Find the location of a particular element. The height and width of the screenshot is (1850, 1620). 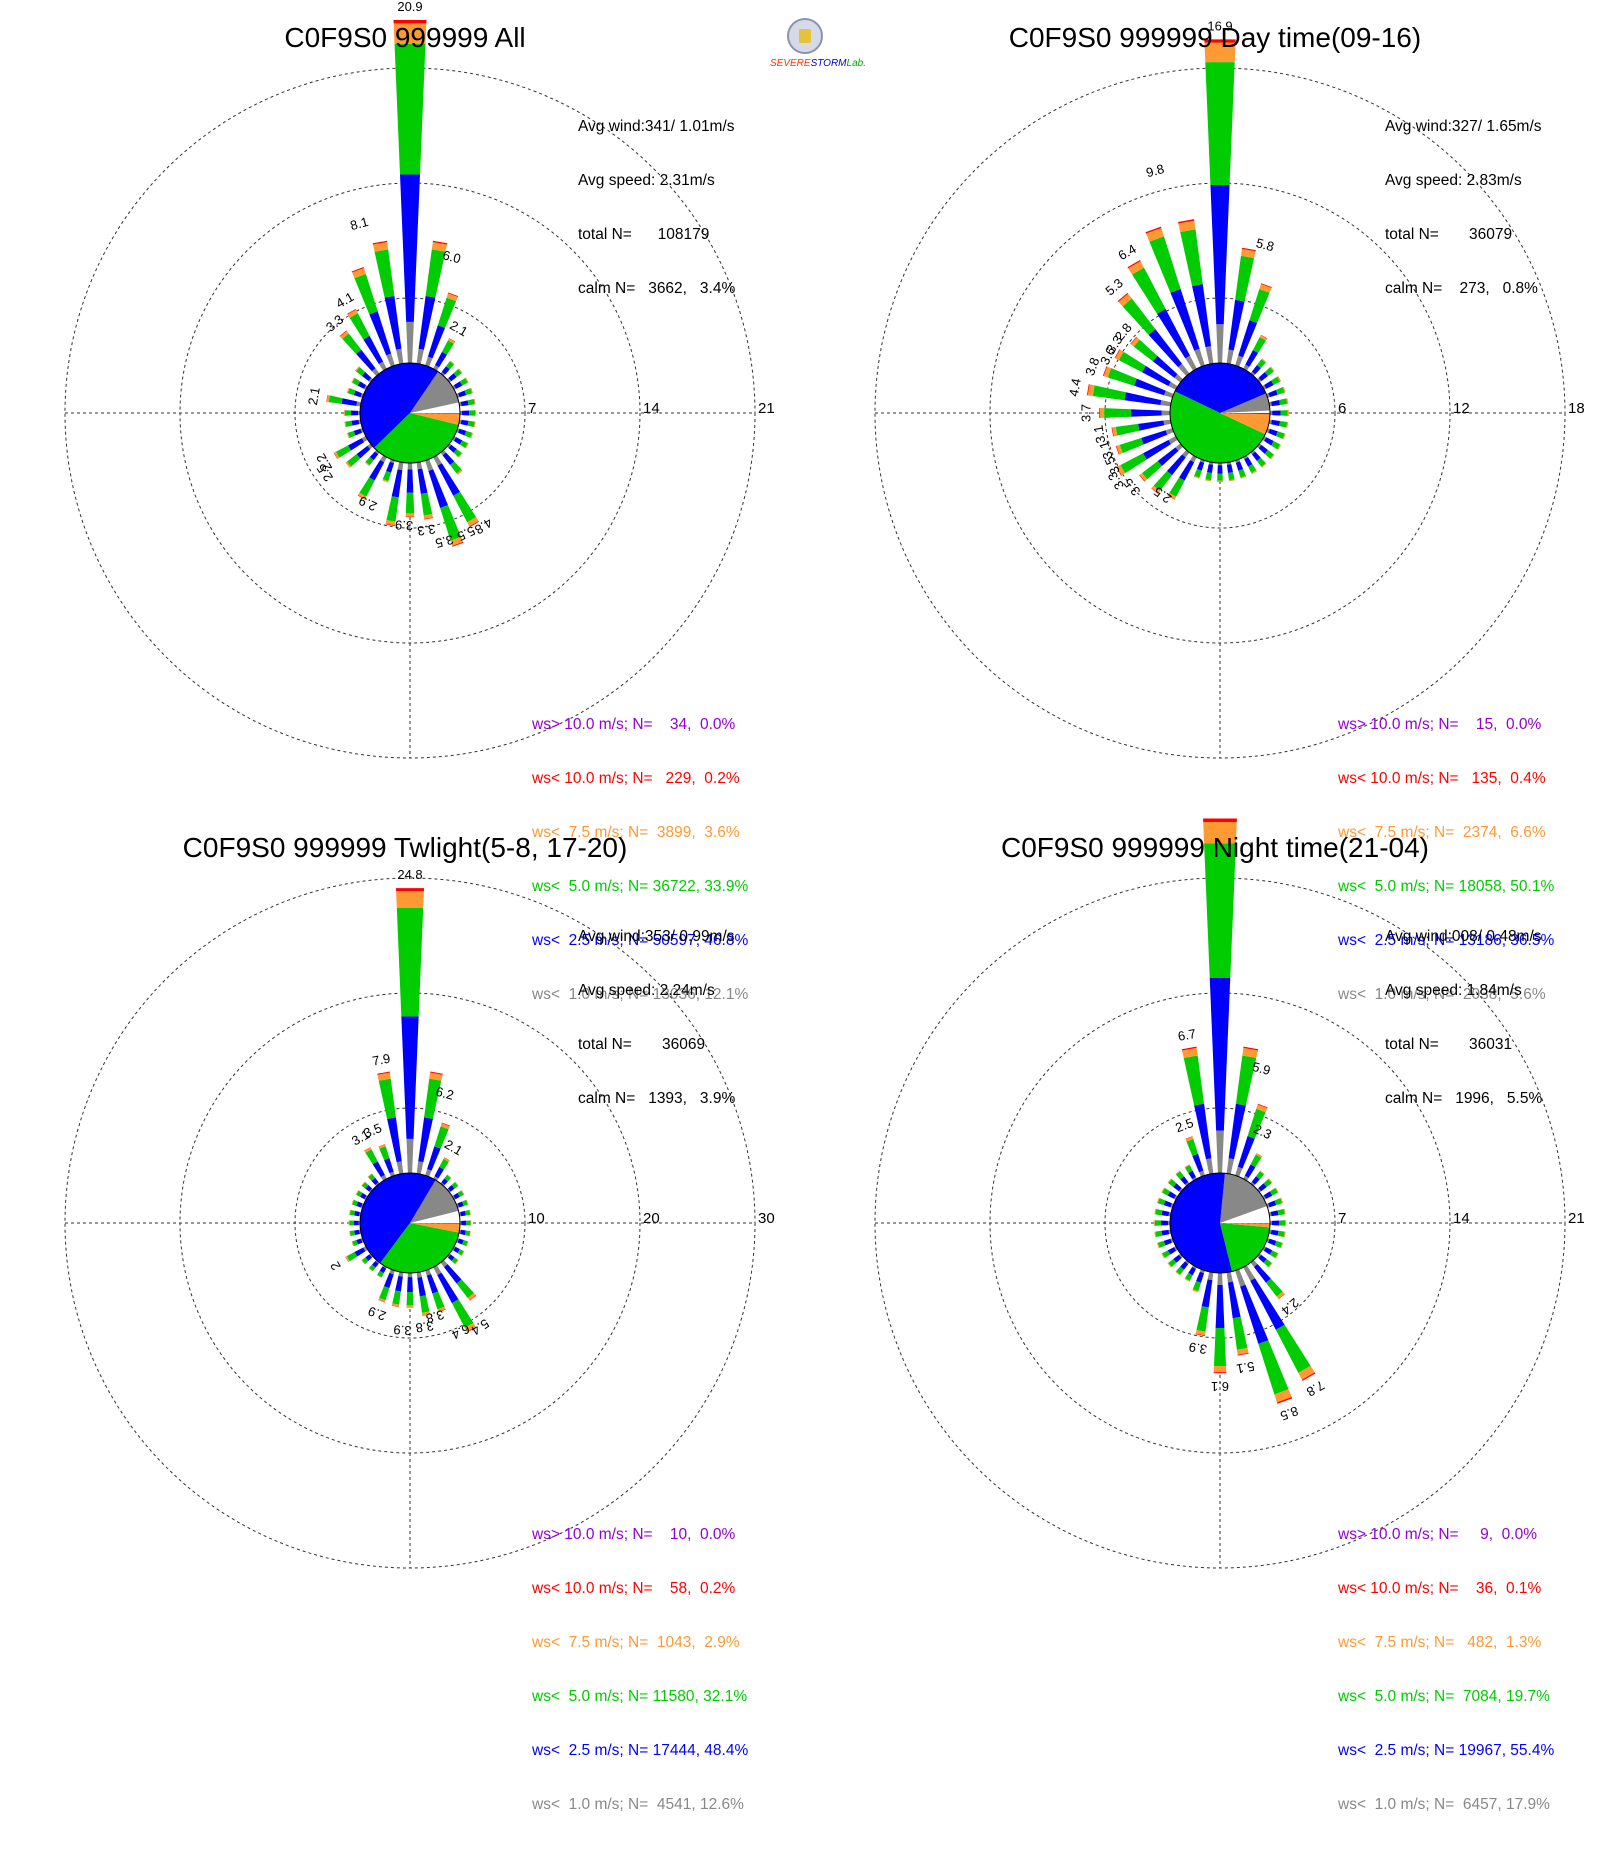

avg-wind: Avg wind:327/ 1.65m/s is located at coordinates (1463, 127).